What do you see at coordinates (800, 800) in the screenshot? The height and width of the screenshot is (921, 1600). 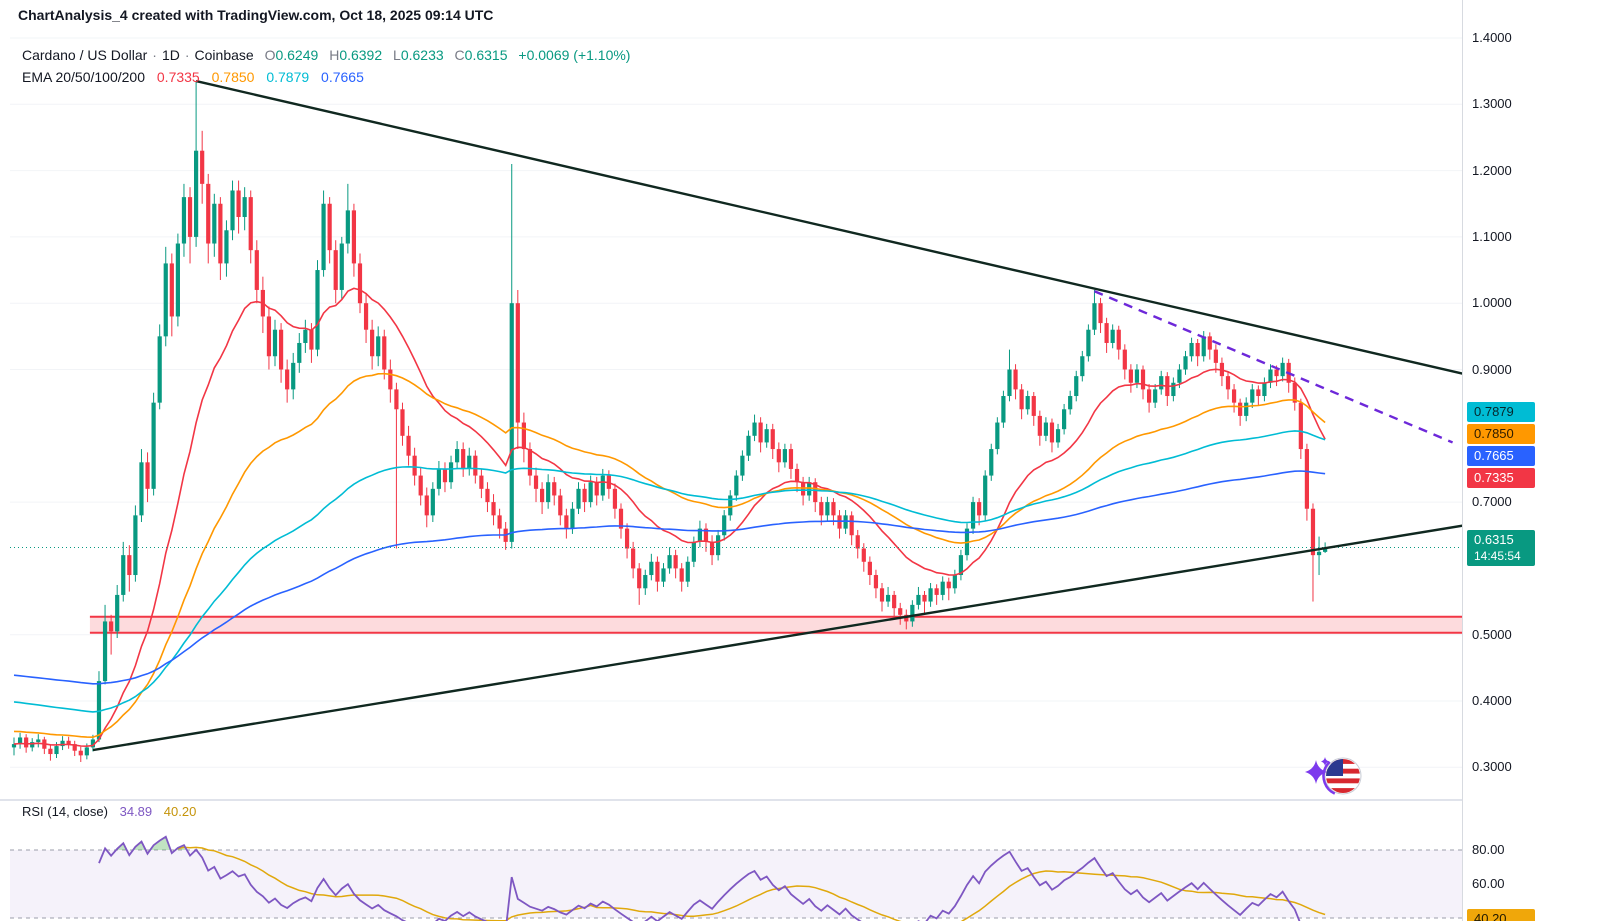 I see `pane-divider` at bounding box center [800, 800].